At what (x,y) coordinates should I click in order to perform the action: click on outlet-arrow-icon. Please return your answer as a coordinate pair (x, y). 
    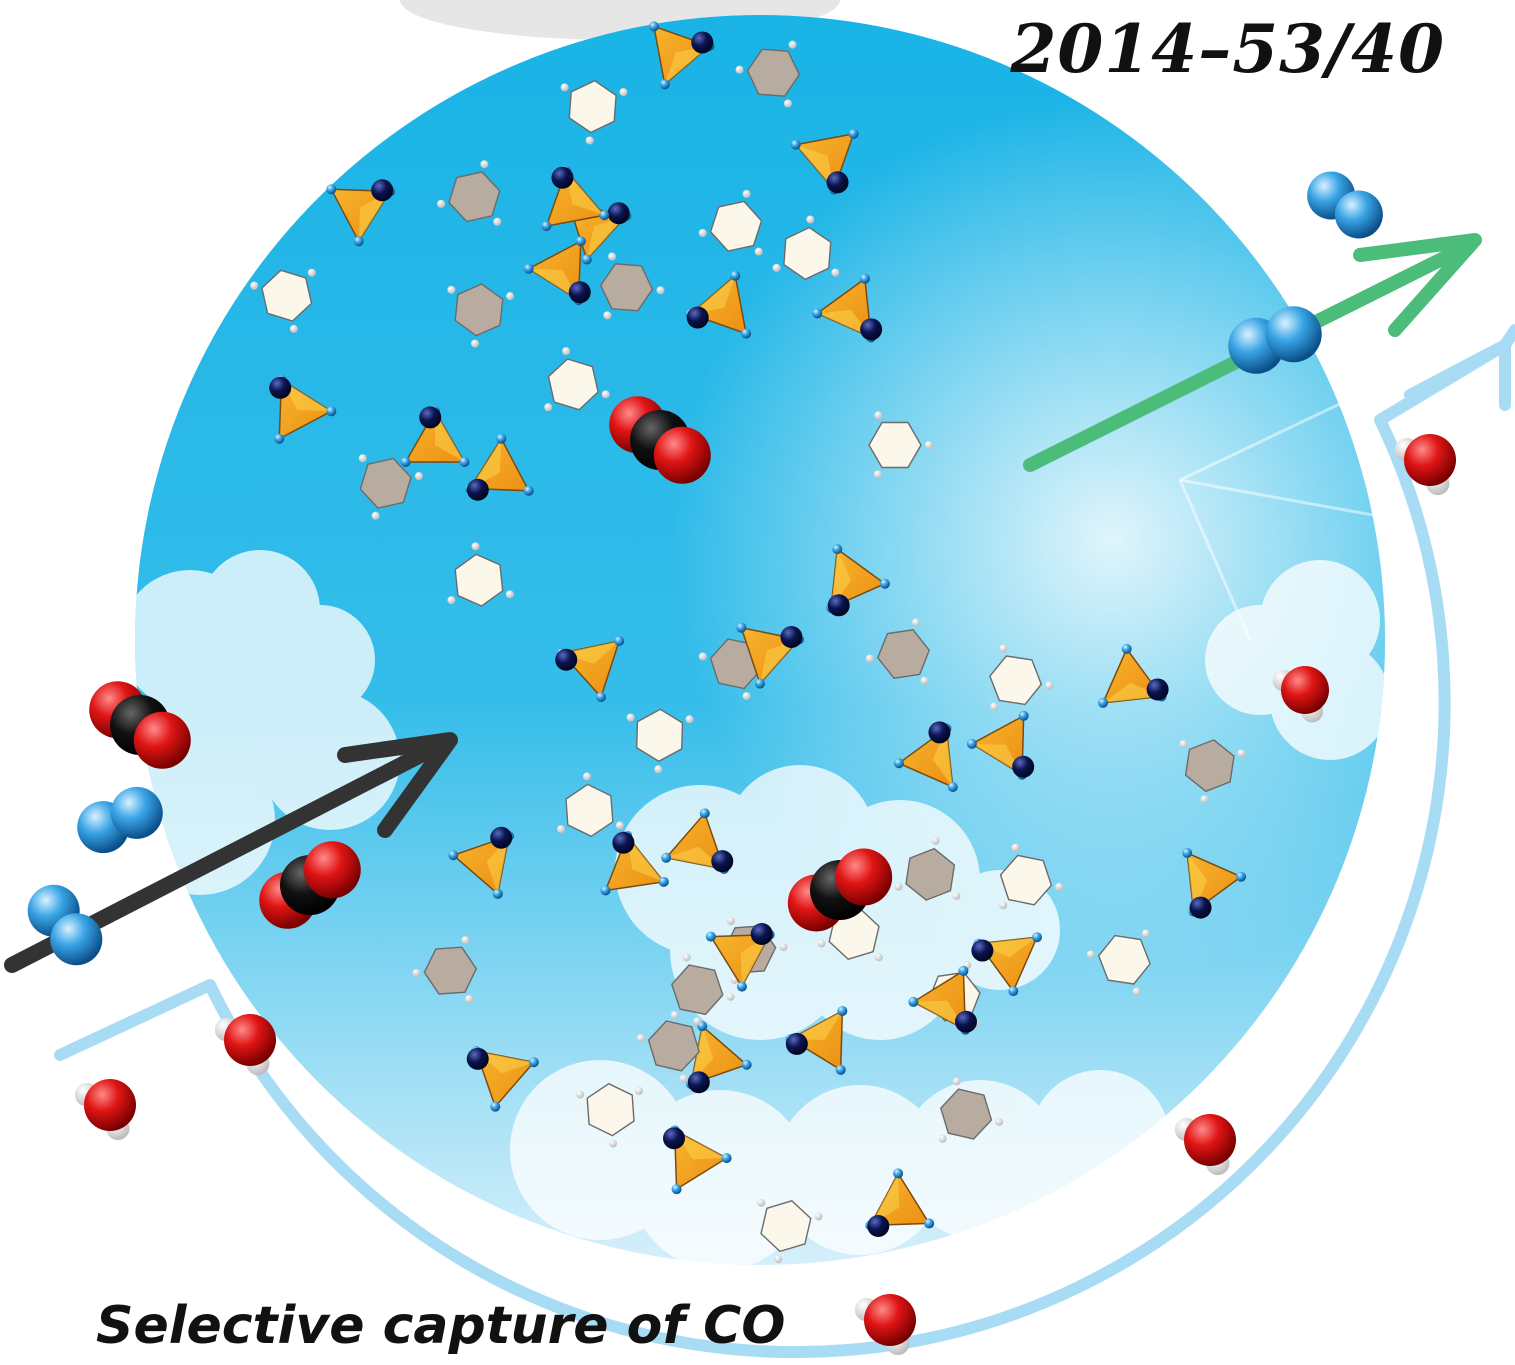
    Looking at the image, I should click on (1459, 362).